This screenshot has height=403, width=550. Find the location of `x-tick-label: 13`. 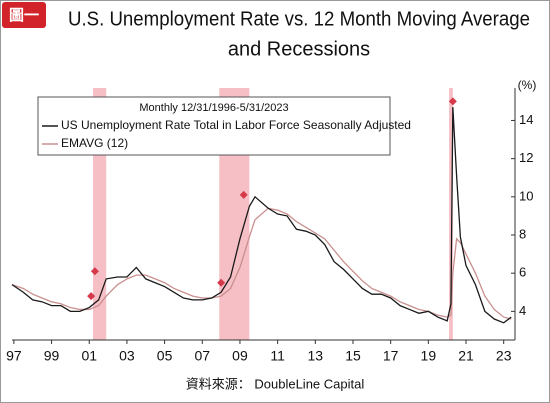

x-tick-label: 13 is located at coordinates (316, 356).